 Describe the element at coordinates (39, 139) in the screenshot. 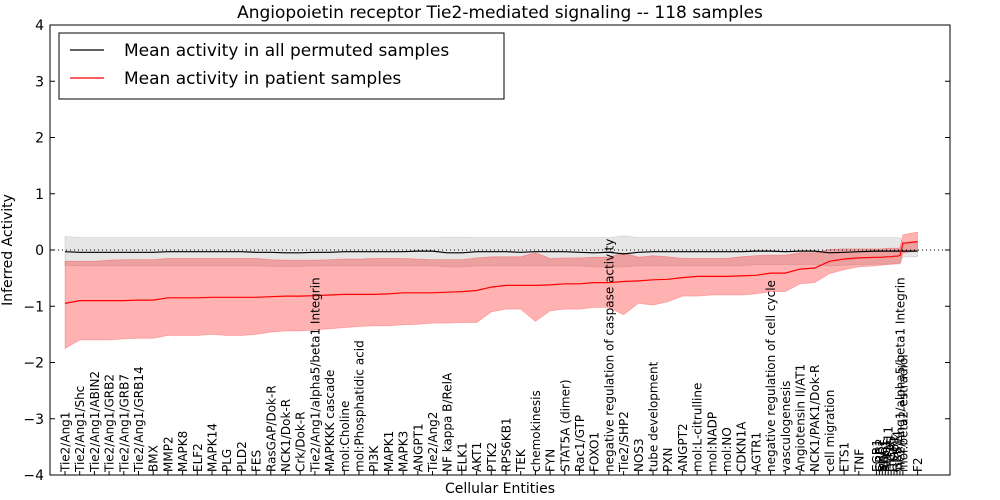

I see `y-tick-label: 2` at that location.